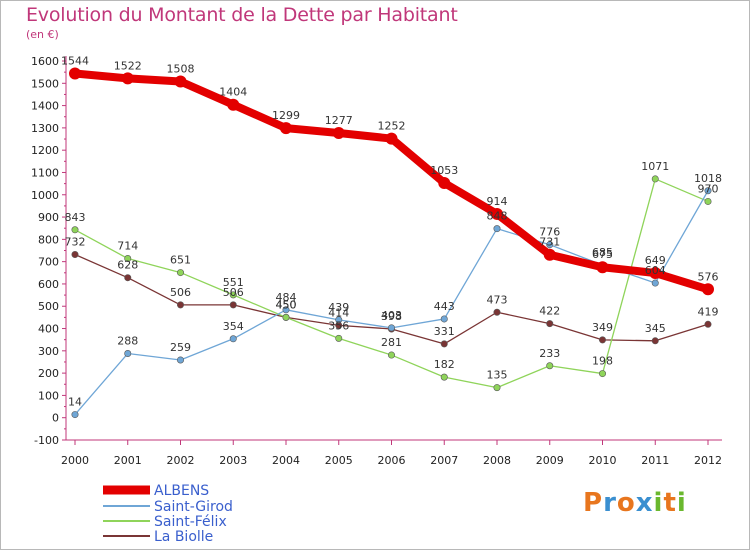 This screenshot has height=550, width=750. Describe the element at coordinates (655, 460) in the screenshot. I see `x-tick-label: 2011` at that location.